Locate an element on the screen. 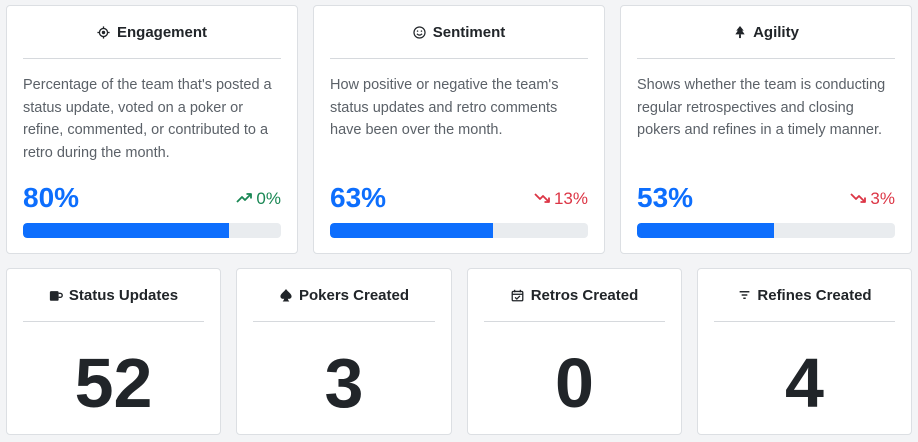 The width and height of the screenshot is (918, 442). card-header: Retros Created is located at coordinates (574, 295).